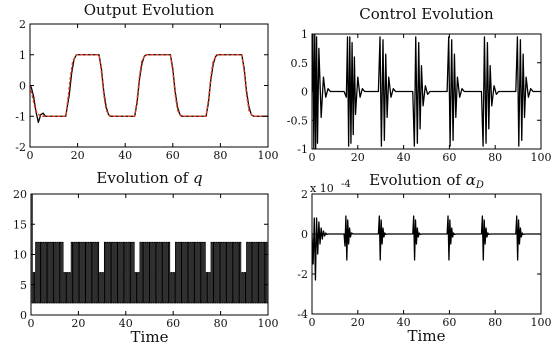  What do you see at coordinates (479, 185) in the screenshot?
I see `chart-title-subscript: D` at bounding box center [479, 185].